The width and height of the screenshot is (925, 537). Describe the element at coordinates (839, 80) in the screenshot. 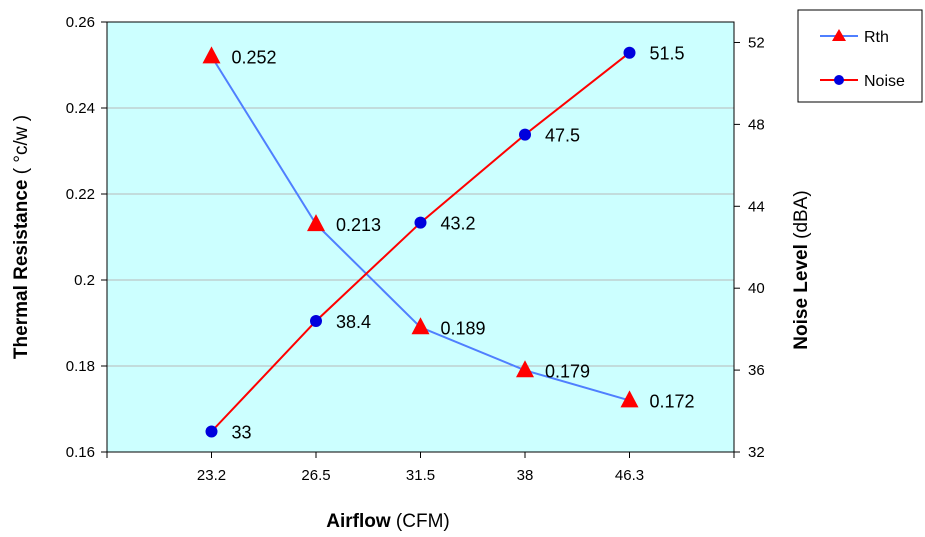

I see `legend-noise-circle-icon` at that location.